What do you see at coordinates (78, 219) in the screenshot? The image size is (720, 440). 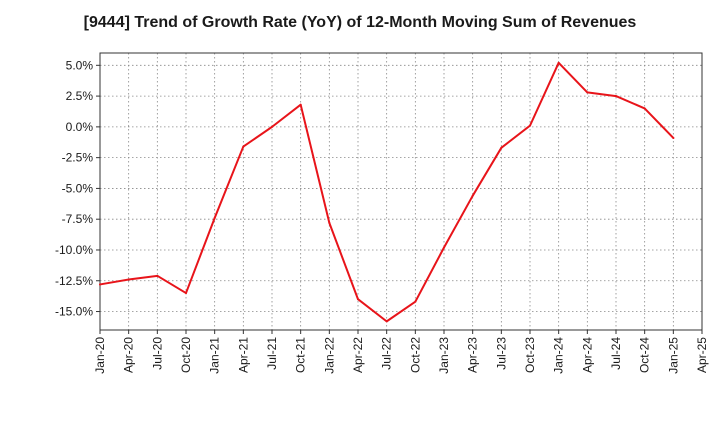 I see `y-tick-label: -7.5%` at bounding box center [78, 219].